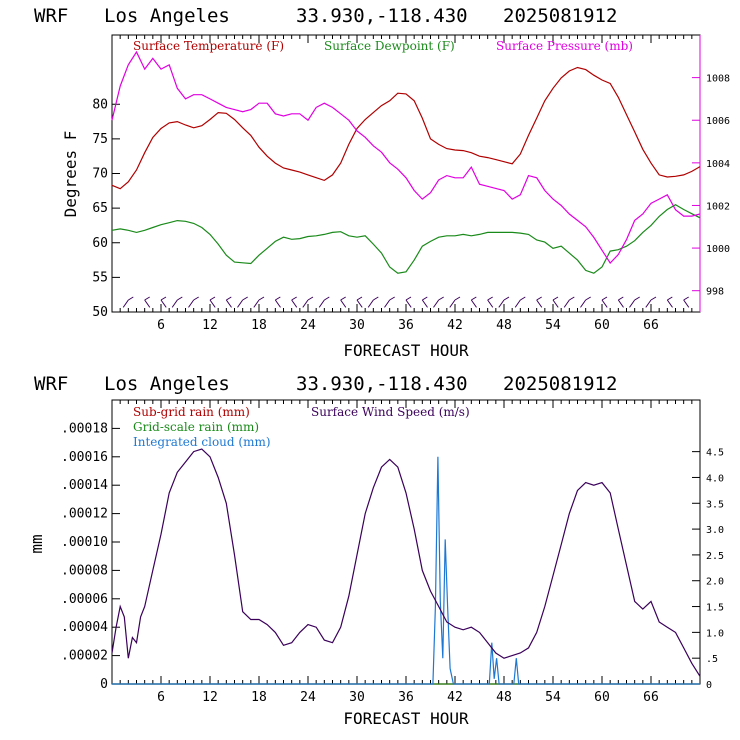  What do you see at coordinates (560, 16) in the screenshot?
I see `top-header-run: 2025081912` at bounding box center [560, 16].